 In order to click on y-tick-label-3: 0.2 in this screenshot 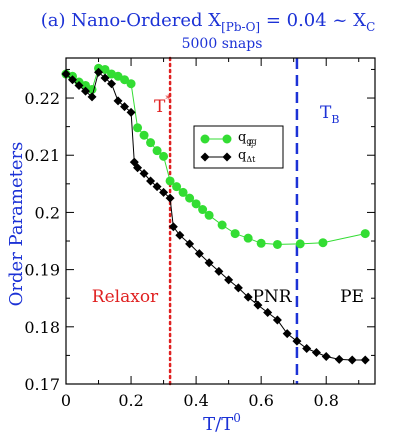, I will do `click(47, 212)`.